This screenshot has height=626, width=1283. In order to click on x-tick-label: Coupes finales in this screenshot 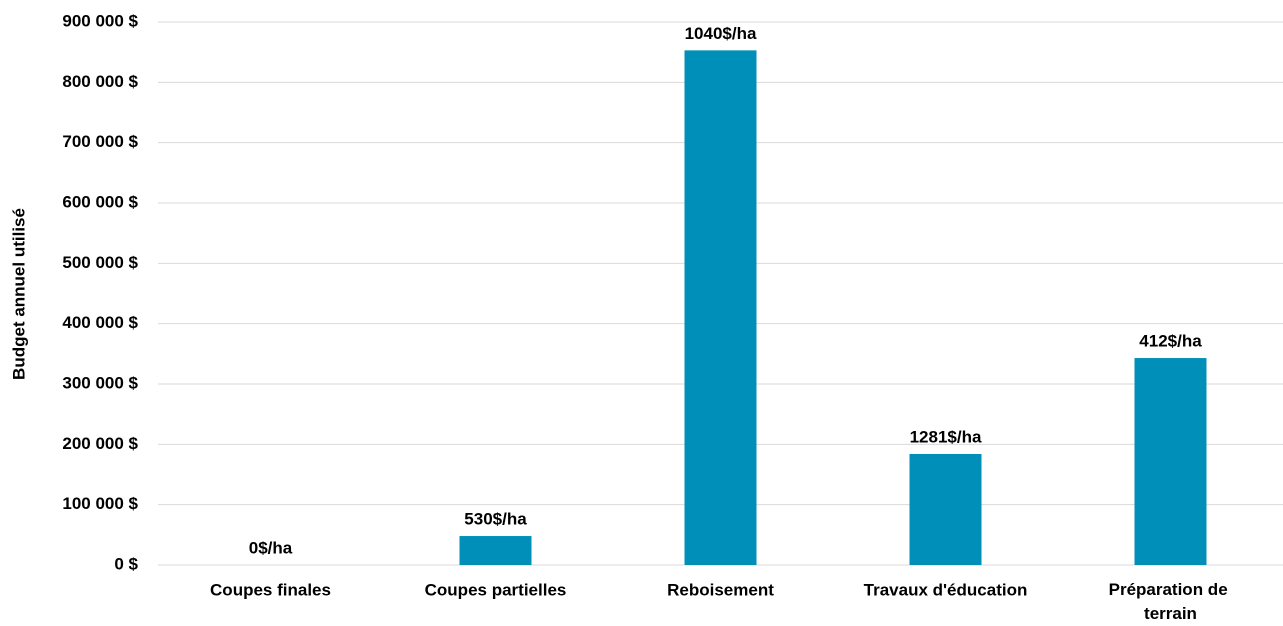, I will do `click(270, 589)`.